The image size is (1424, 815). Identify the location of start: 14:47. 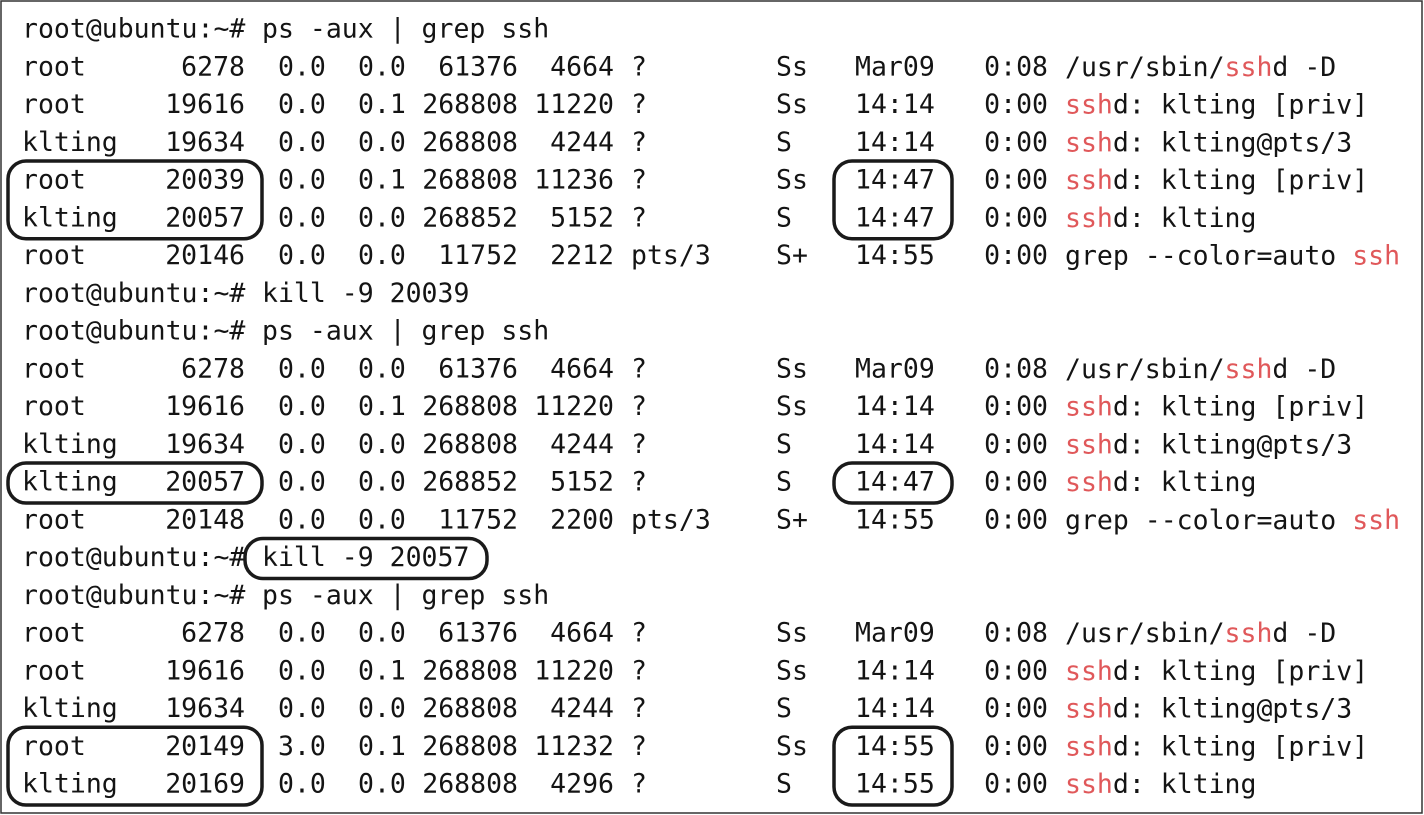
(895, 217).